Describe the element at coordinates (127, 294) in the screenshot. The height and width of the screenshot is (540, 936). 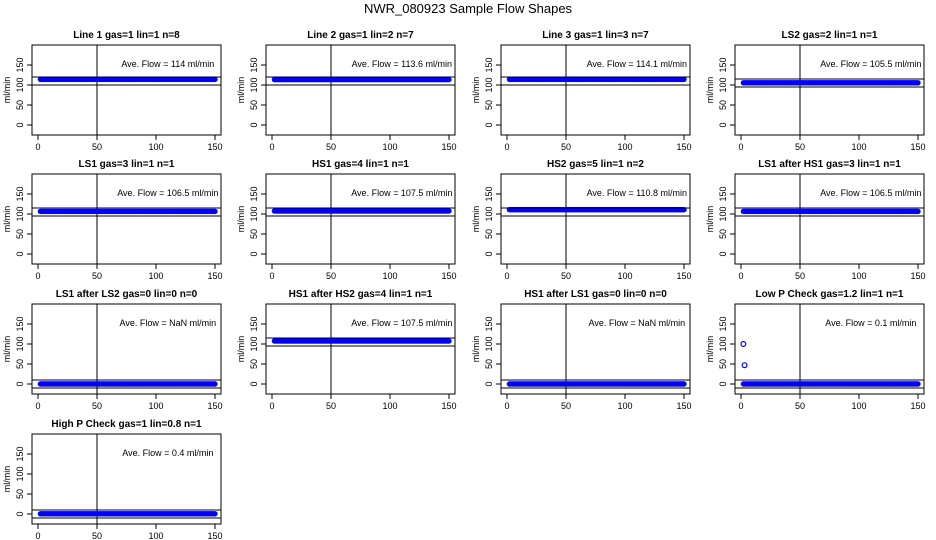
I see `subplot-title: LS1 after LS2 gas=0 lin=0 n=0` at that location.